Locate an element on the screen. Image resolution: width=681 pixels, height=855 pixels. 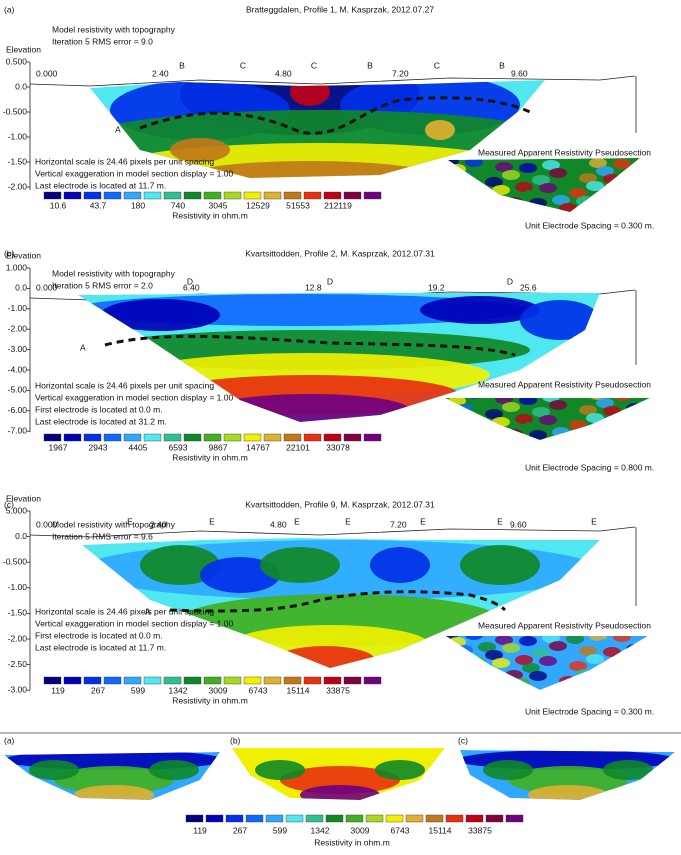
model-line: Model resistivity with topography is located at coordinates (114, 273).